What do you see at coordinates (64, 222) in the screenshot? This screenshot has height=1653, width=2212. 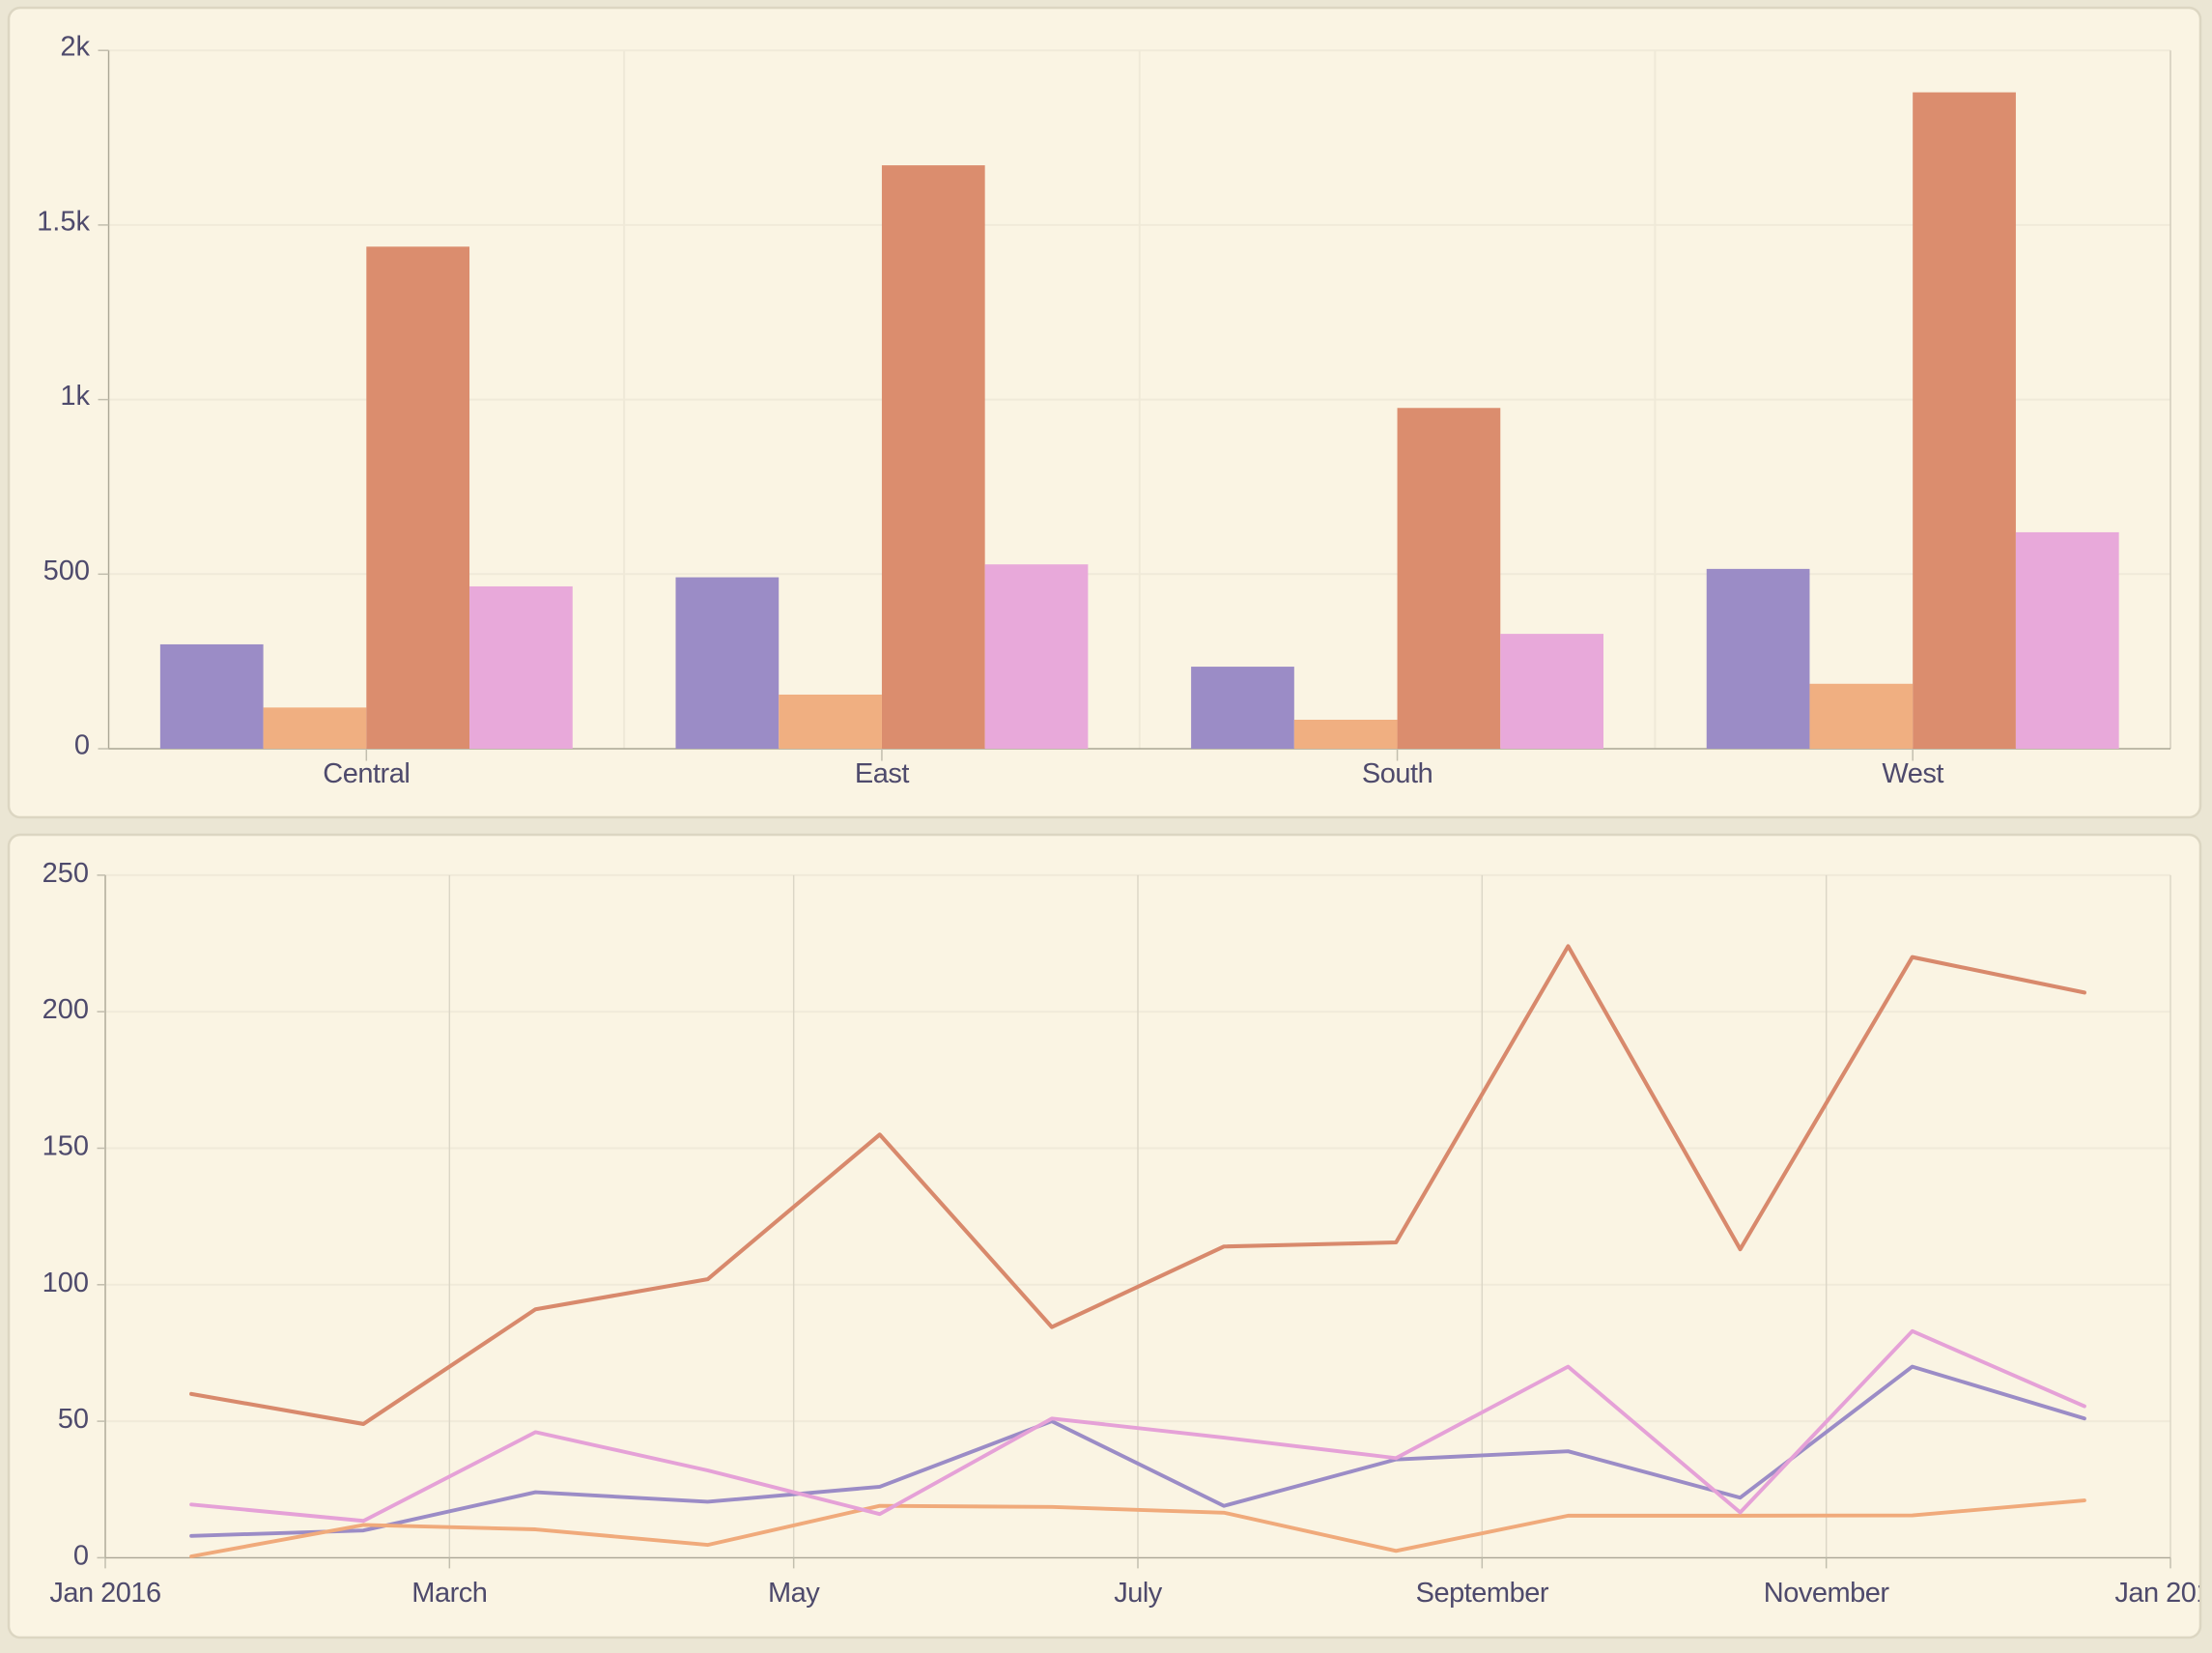 I see `svg-text: 1.5k` at bounding box center [64, 222].